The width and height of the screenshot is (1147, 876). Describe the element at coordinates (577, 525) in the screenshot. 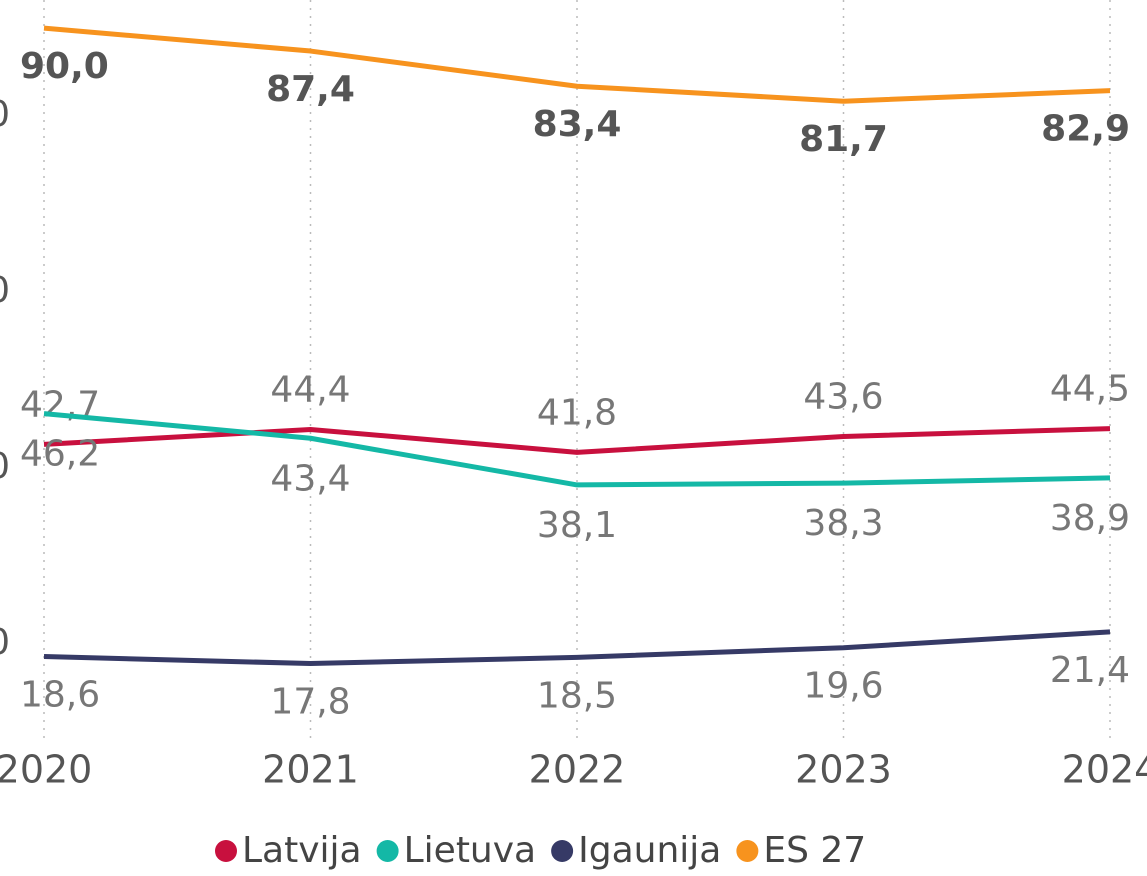

I see `data-label: 38,1` at that location.